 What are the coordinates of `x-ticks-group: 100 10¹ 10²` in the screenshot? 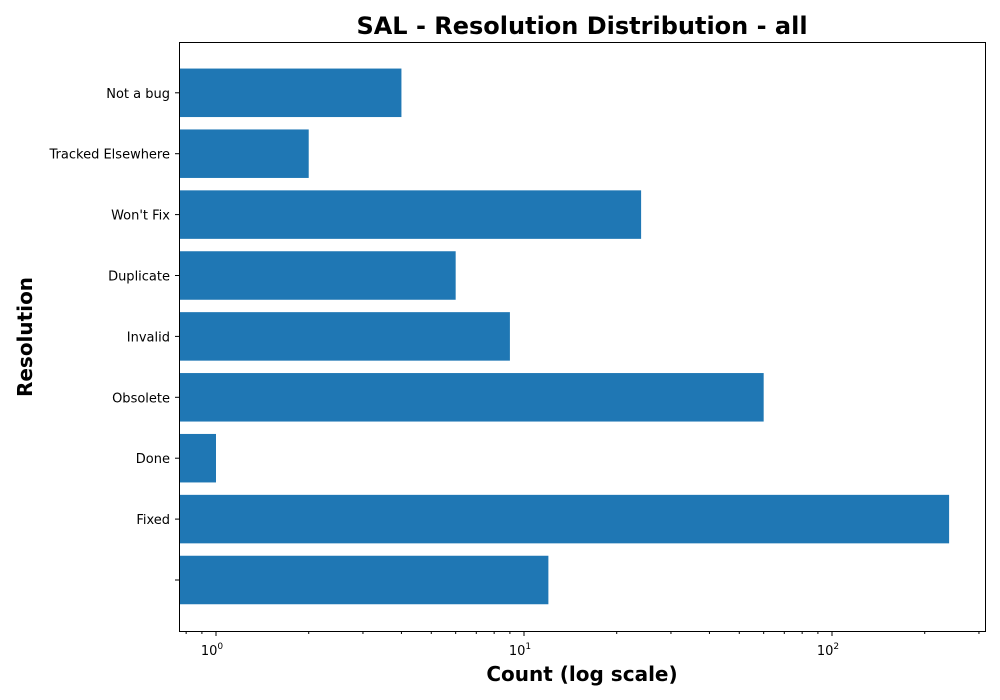 It's located at (582, 645).